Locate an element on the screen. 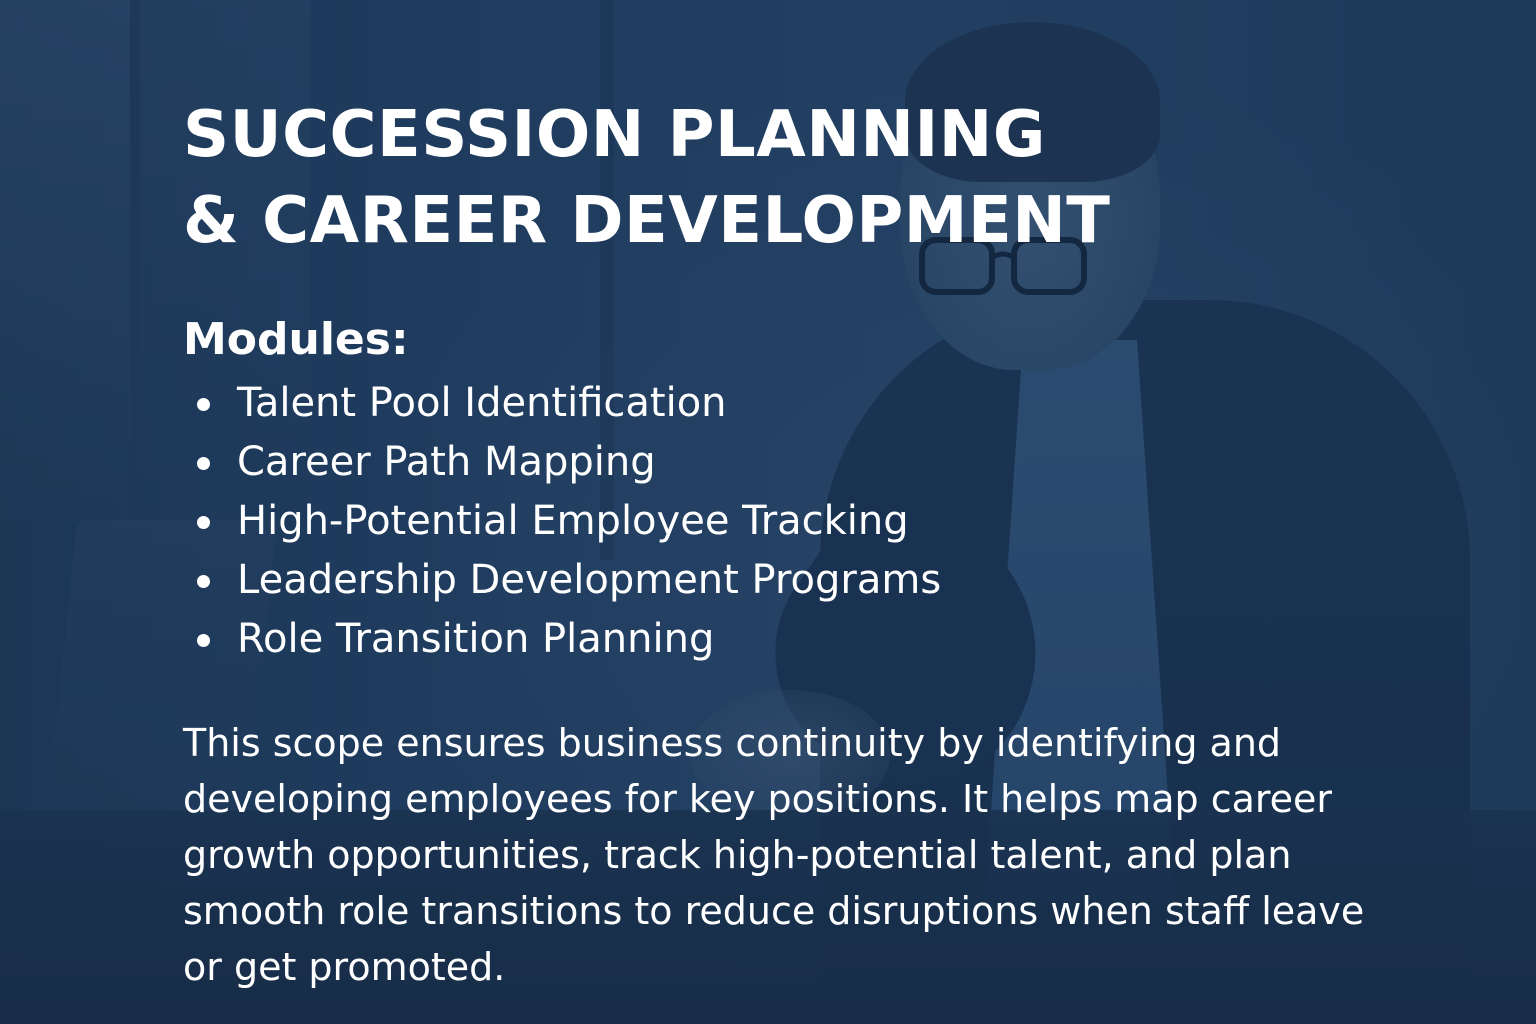 The image size is (1536, 1024). modules-heading: Modules: is located at coordinates (296, 339).